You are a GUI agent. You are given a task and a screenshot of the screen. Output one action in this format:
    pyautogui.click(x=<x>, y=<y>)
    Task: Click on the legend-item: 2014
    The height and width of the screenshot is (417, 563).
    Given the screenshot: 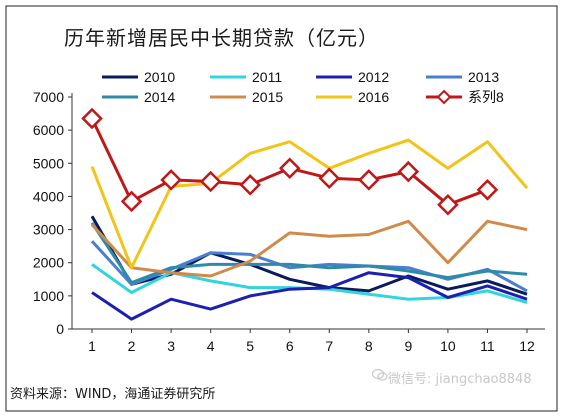 What is the action you would take?
    pyautogui.click(x=138, y=97)
    